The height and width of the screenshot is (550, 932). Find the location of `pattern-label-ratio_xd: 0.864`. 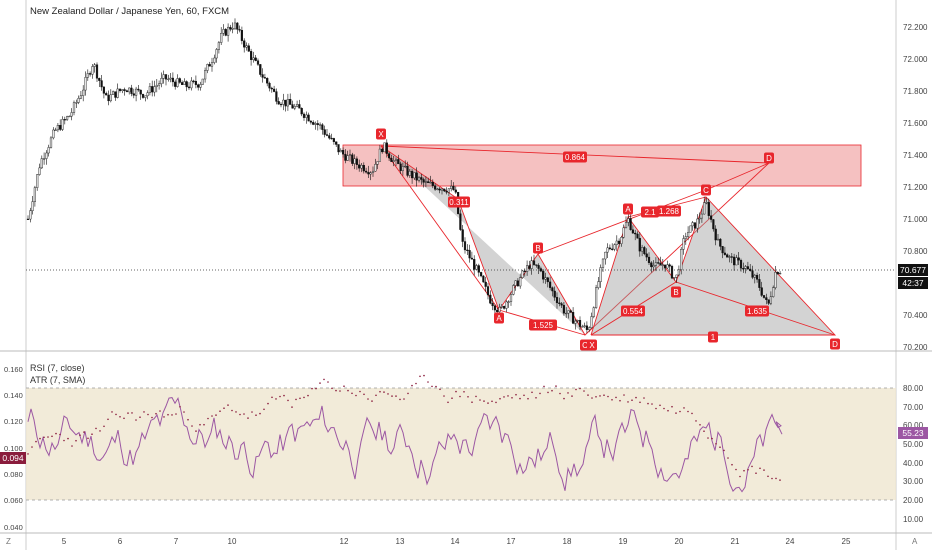

pattern-label-ratio_xd: 0.864 is located at coordinates (575, 157).